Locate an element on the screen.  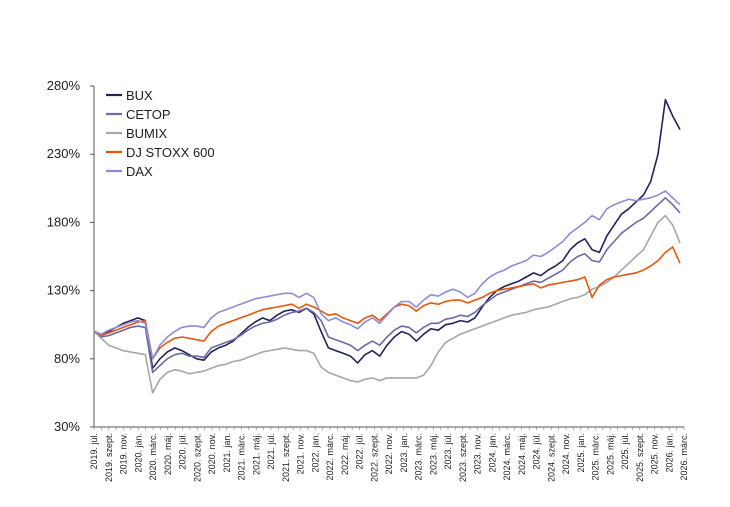
x-tick-label: 2025. júl. is located at coordinates (625, 451).